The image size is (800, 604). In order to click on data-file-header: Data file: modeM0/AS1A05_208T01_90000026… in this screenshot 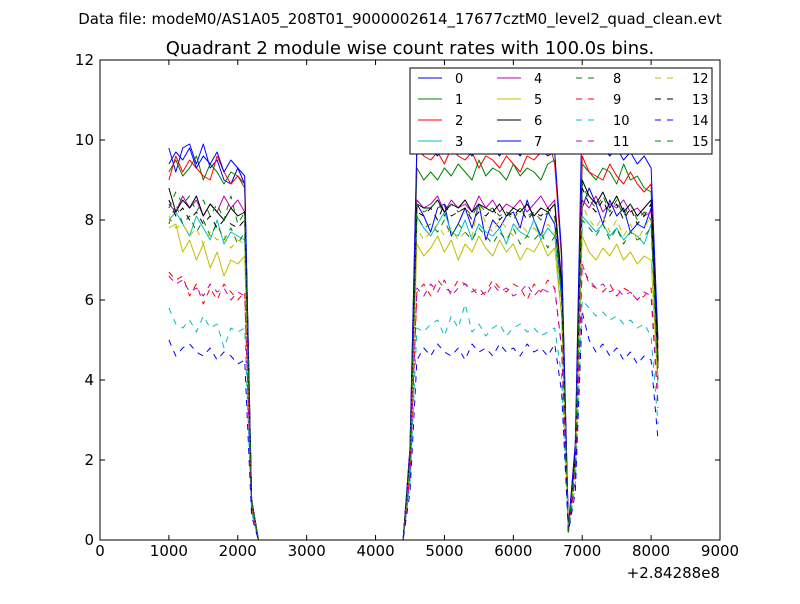, I will do `click(400, 19)`.